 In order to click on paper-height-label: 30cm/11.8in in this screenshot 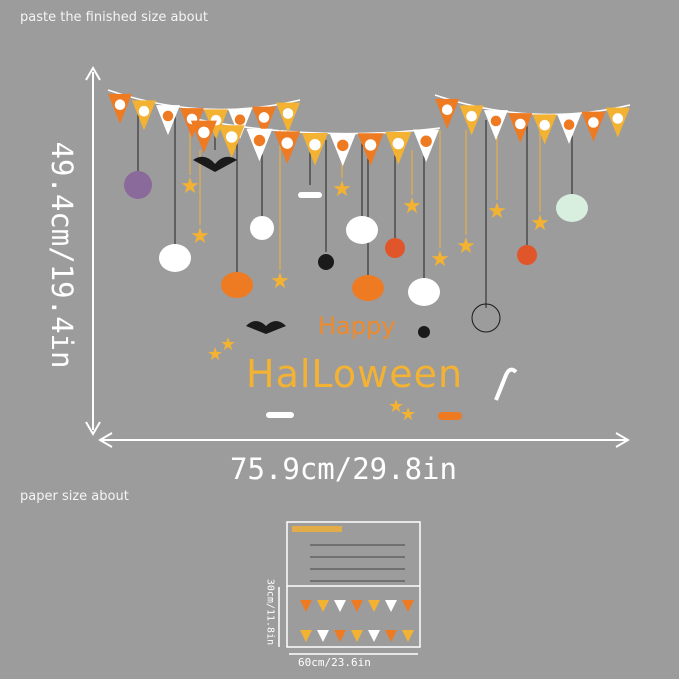, I will do `click(270, 612)`.